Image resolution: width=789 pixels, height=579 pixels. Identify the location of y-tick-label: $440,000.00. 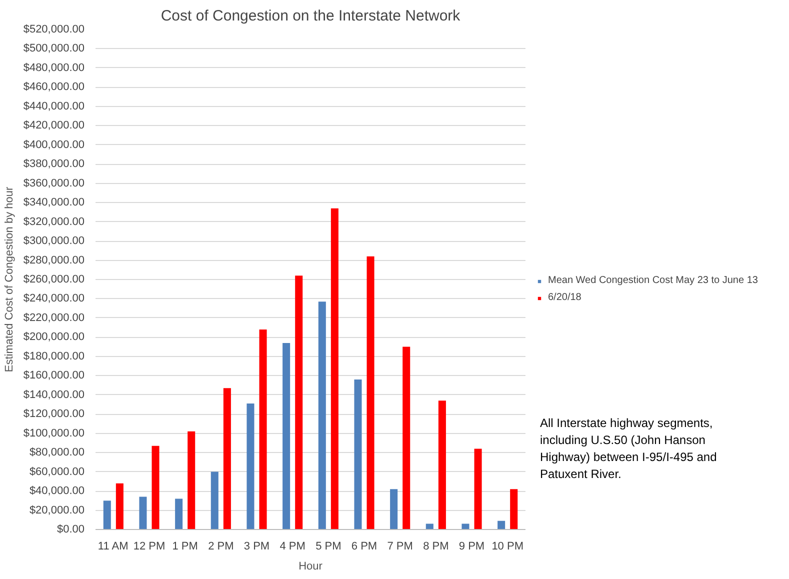
(53, 106).